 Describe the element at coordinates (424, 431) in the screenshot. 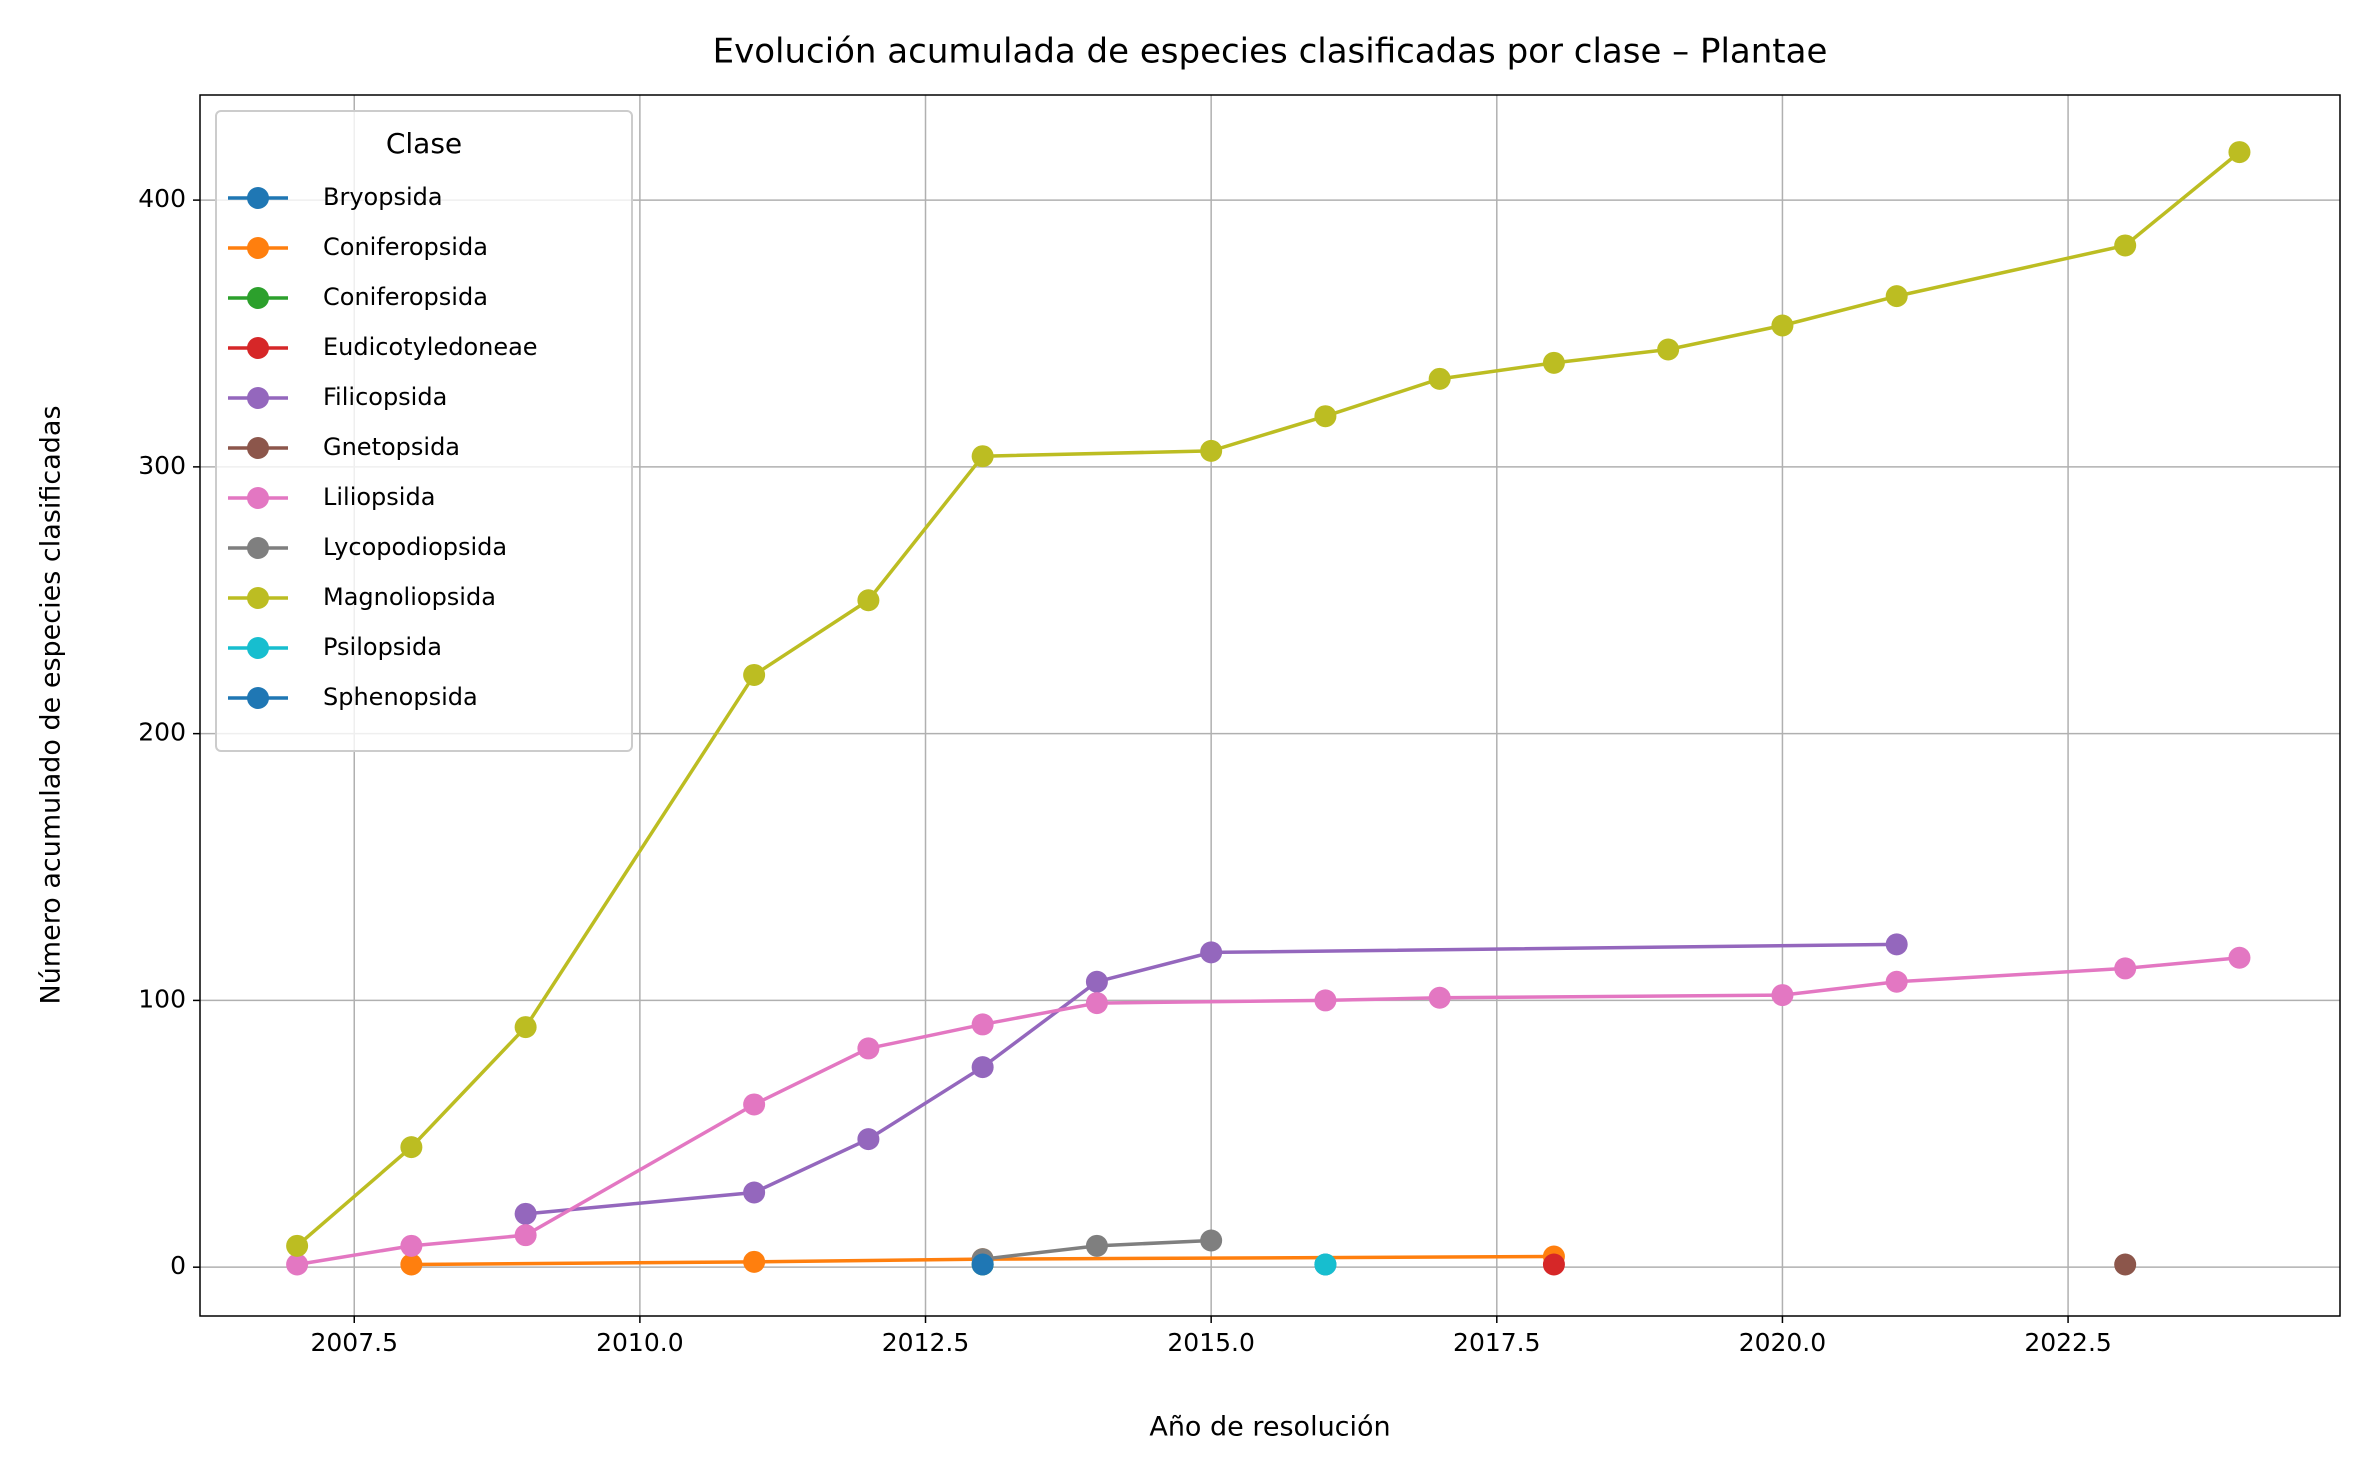

I see `legend-box` at that location.